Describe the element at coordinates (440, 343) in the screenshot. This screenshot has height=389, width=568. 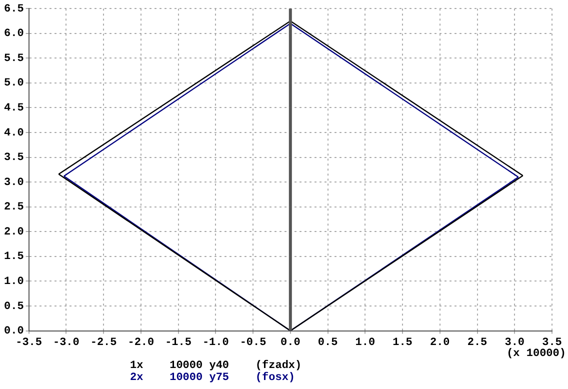
I see `x-tick-label: 2.0` at that location.